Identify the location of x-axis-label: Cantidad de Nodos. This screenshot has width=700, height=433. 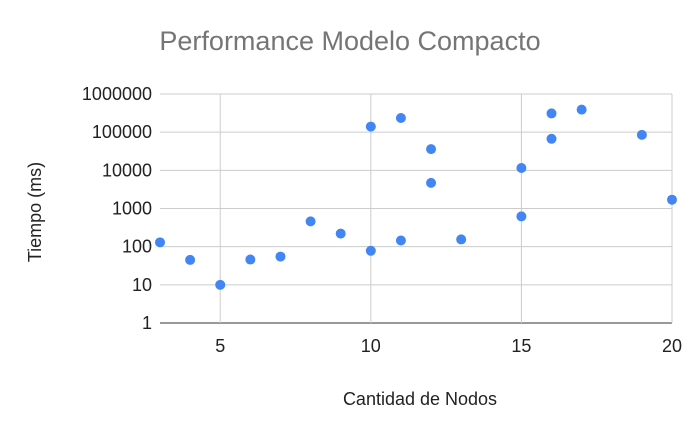
(420, 399).